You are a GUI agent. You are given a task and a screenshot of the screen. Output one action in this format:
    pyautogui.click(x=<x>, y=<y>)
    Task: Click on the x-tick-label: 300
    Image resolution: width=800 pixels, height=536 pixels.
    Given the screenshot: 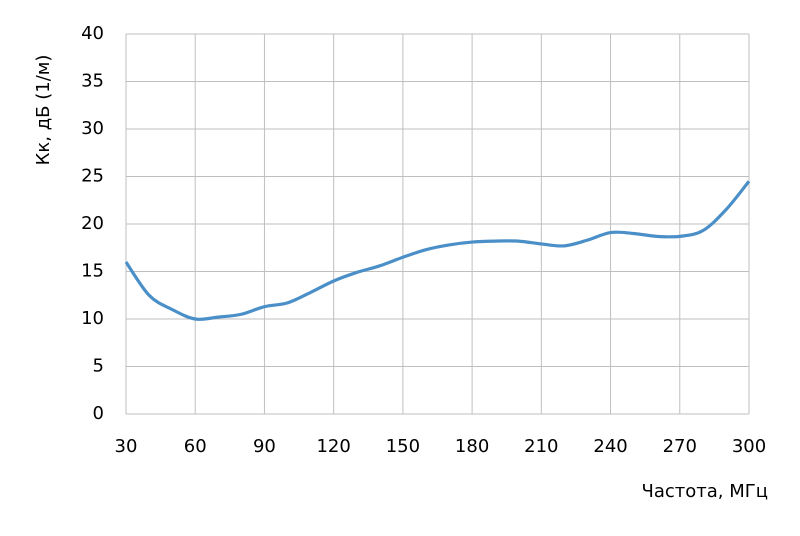 What is the action you would take?
    pyautogui.click(x=749, y=446)
    